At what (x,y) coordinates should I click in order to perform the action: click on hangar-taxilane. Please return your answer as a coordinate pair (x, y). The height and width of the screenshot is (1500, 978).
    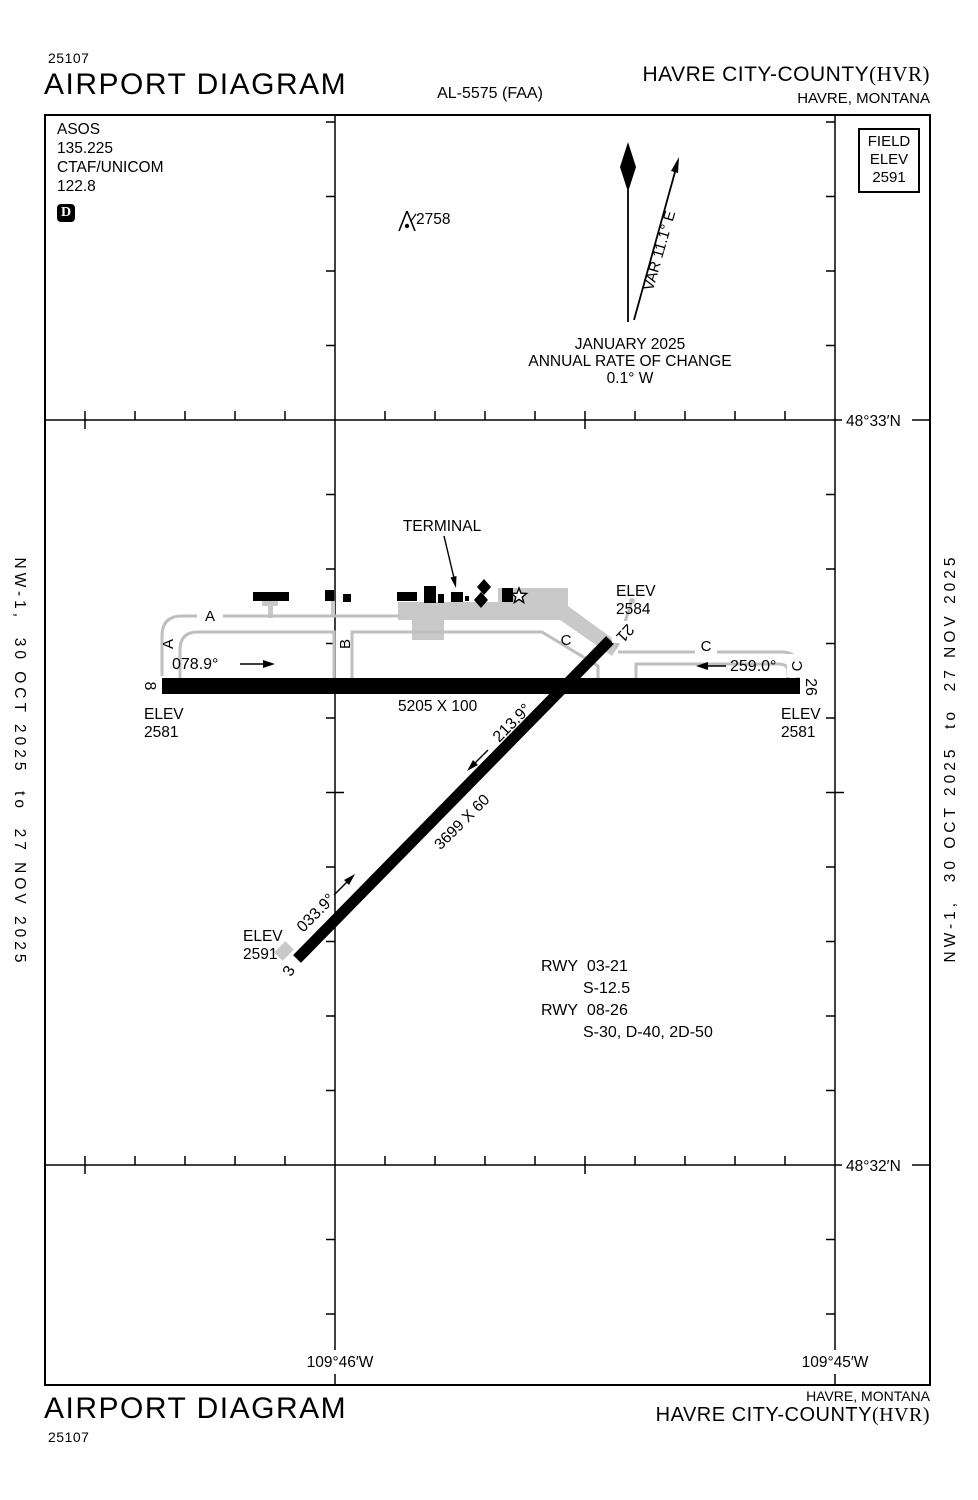
    Looking at the image, I should click on (270, 603).